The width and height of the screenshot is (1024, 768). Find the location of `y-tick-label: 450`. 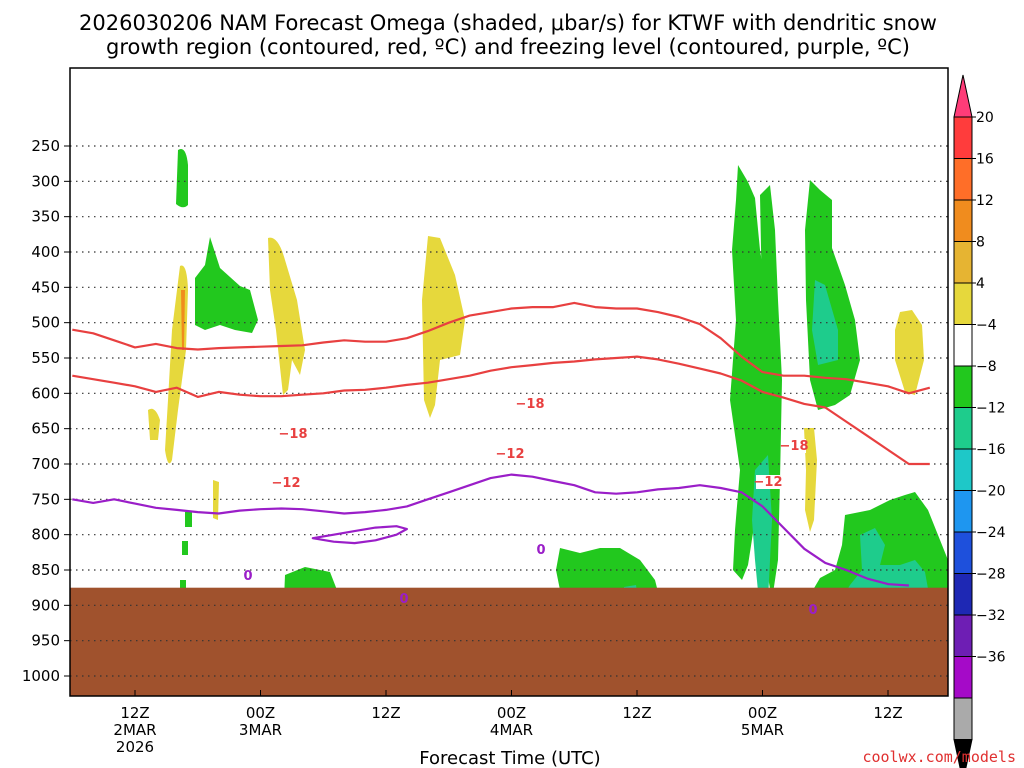

y-tick-label: 450 is located at coordinates (45, 287).